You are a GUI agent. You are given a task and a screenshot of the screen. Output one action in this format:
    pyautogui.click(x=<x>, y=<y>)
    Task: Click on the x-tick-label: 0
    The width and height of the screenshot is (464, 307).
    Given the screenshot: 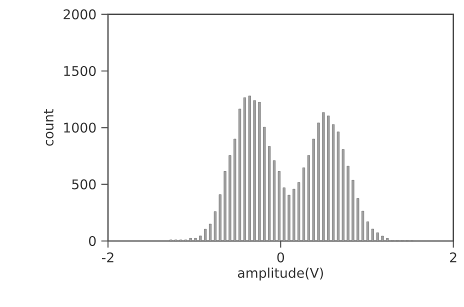 What is the action you would take?
    pyautogui.click(x=280, y=257)
    